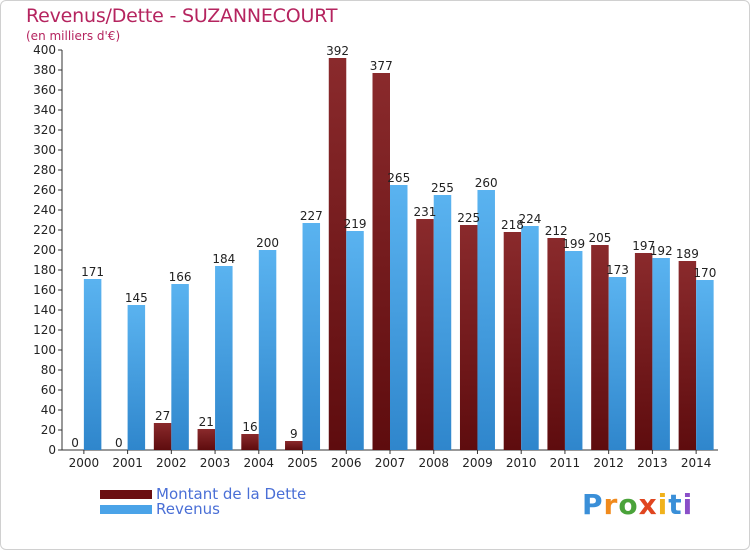  What do you see at coordinates (44, 170) in the screenshot?
I see `y-tick-label: 280` at bounding box center [44, 170].